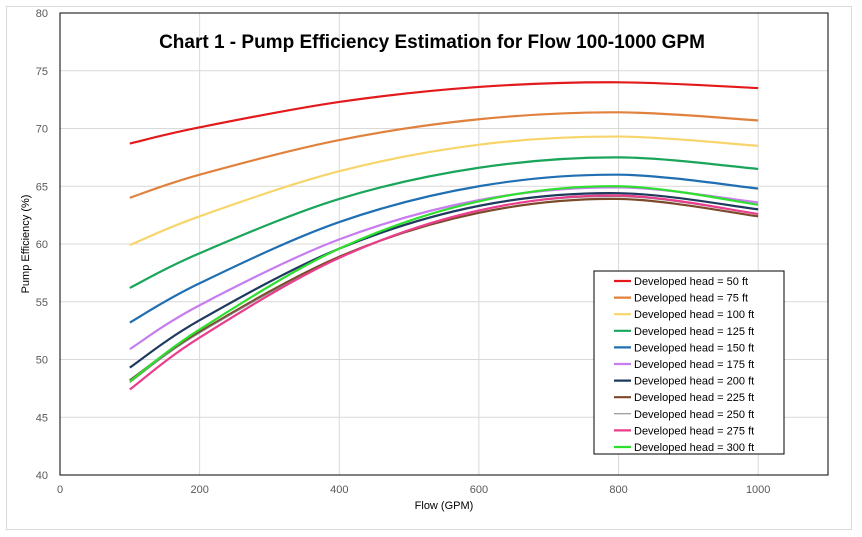 The height and width of the screenshot is (537, 862). Describe the element at coordinates (444, 506) in the screenshot. I see `x-axis-label: Flow (GPM)` at that location.